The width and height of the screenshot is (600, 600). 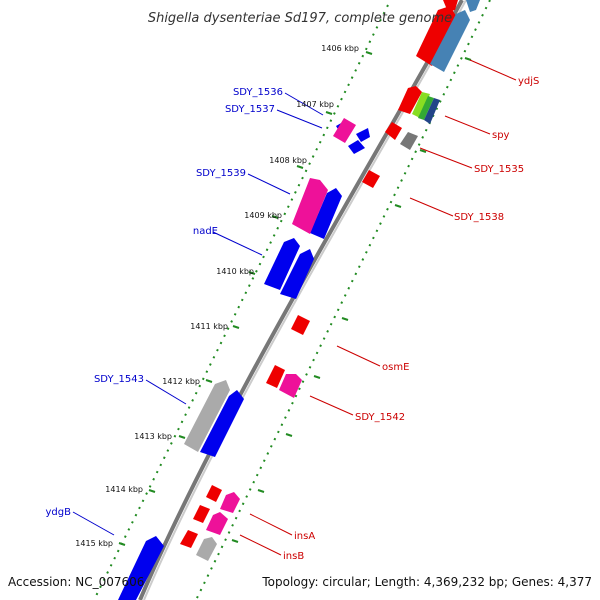 What do you see at coordinates (315, 104) in the screenshot?
I see `kbp-label: 1407 kbp` at bounding box center [315, 104].